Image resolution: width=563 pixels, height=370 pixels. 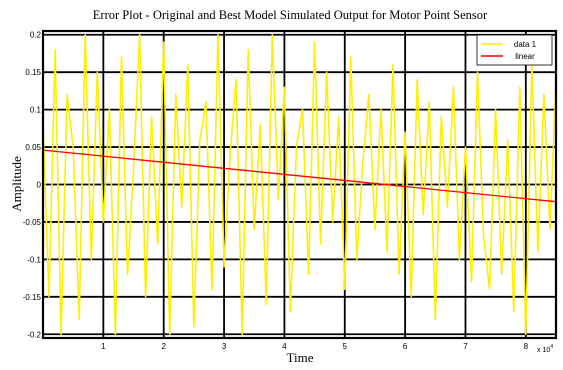 What do you see at coordinates (525, 56) in the screenshot?
I see `legend-entry-1: linear` at bounding box center [525, 56].